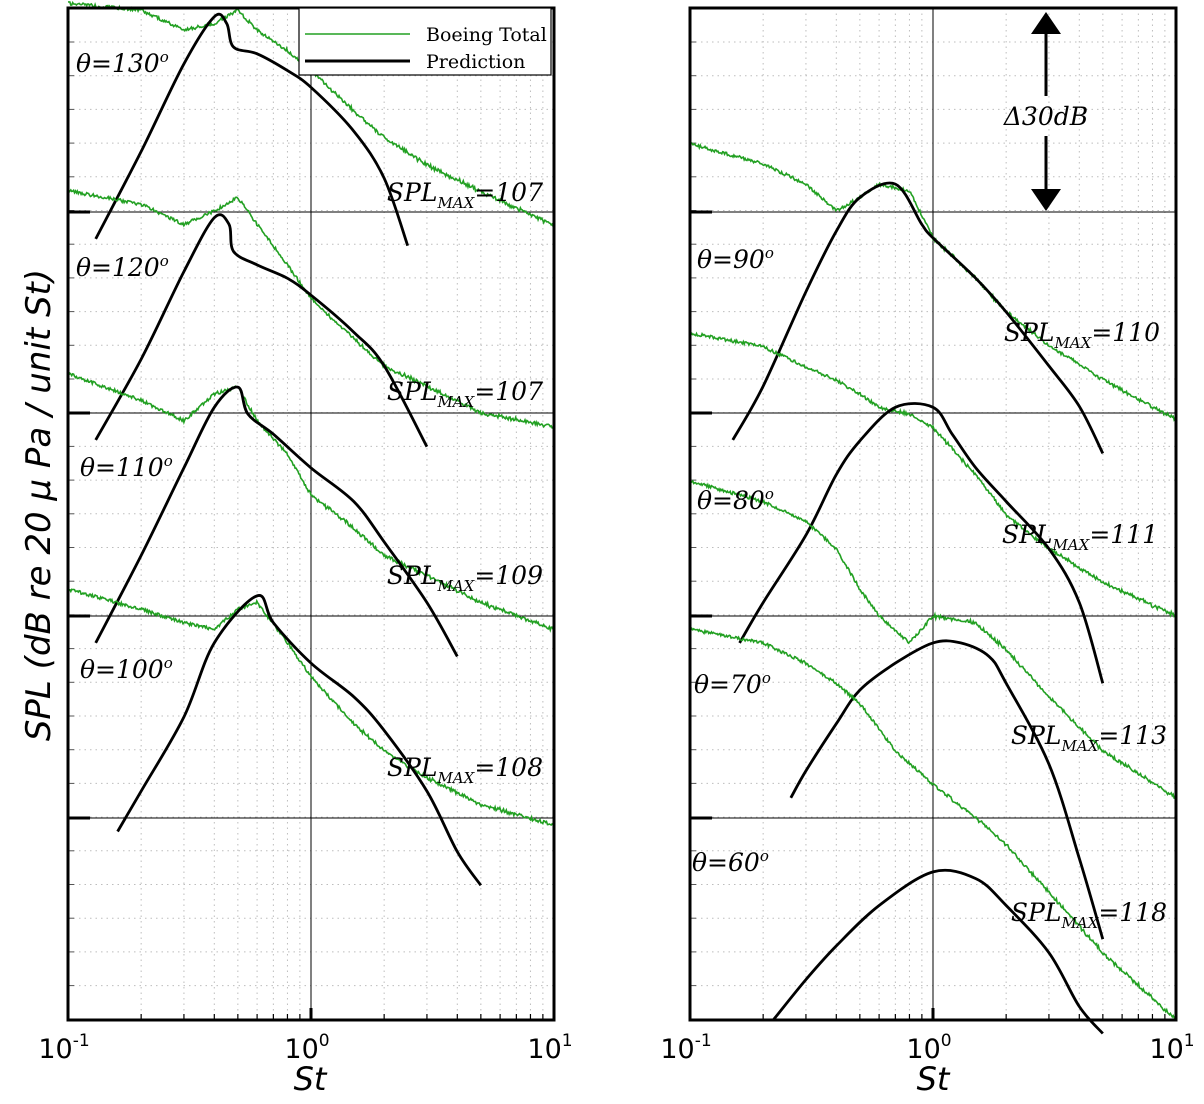  I want to click on angle-label: θ=120o, so click(122, 267).